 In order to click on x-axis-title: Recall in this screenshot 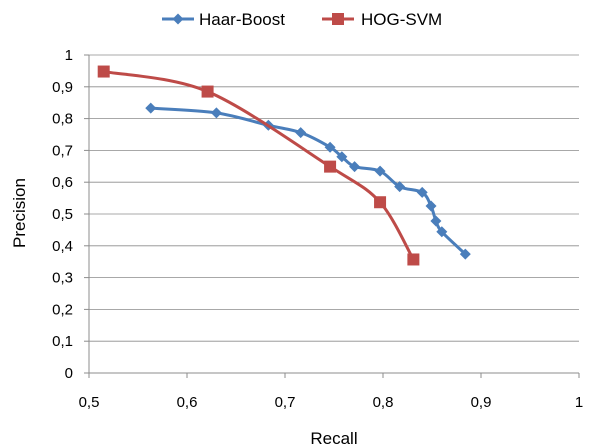, I will do `click(333, 438)`.